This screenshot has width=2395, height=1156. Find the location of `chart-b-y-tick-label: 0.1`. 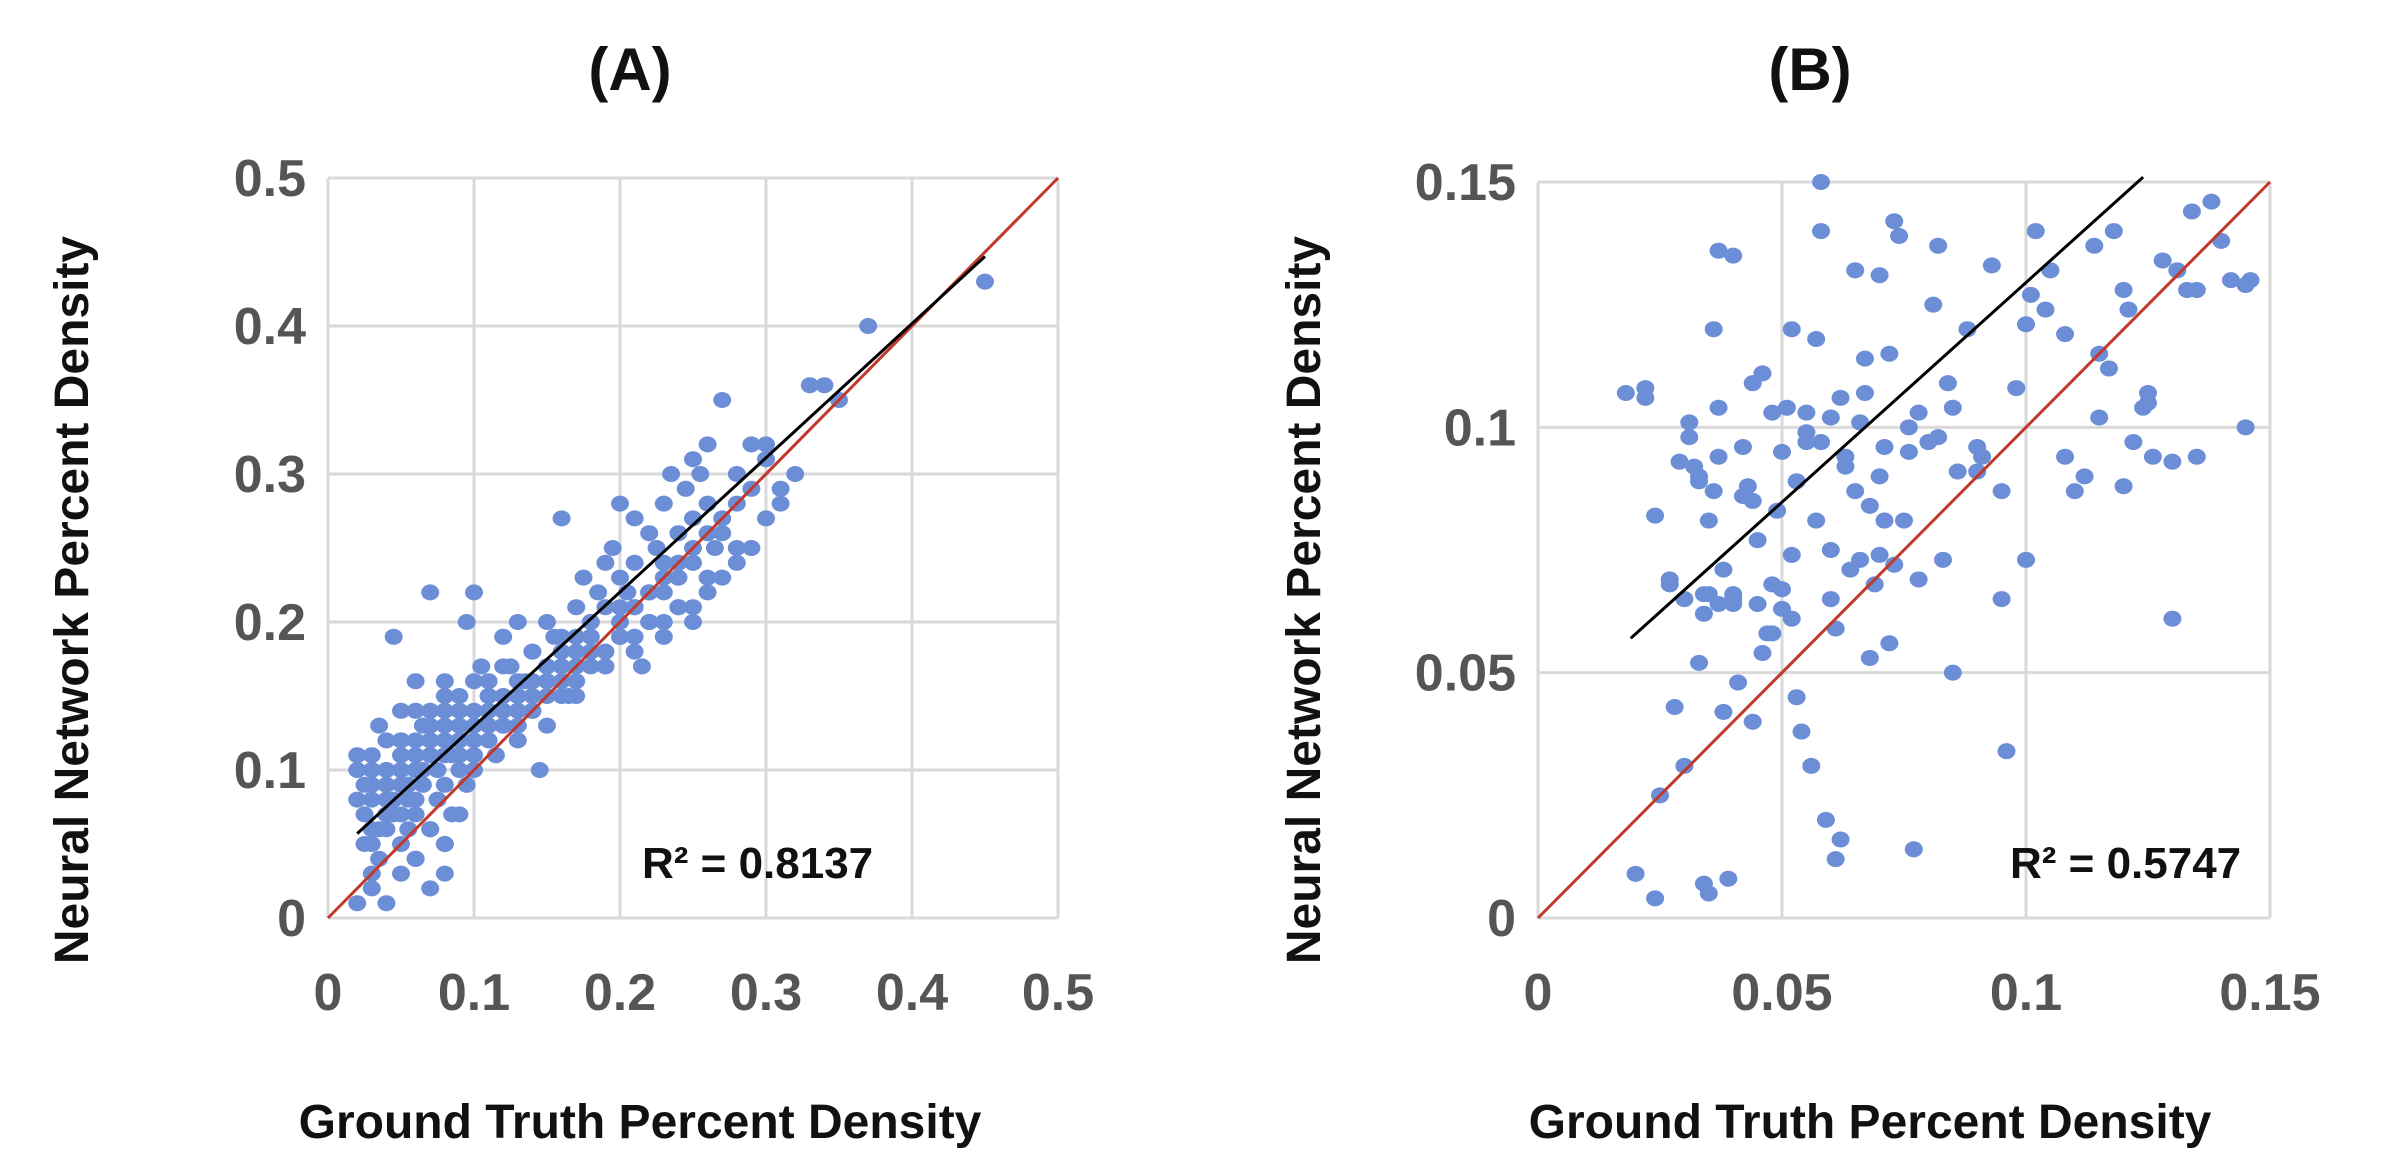

chart-b-y-tick-label: 0.1 is located at coordinates (1480, 428).